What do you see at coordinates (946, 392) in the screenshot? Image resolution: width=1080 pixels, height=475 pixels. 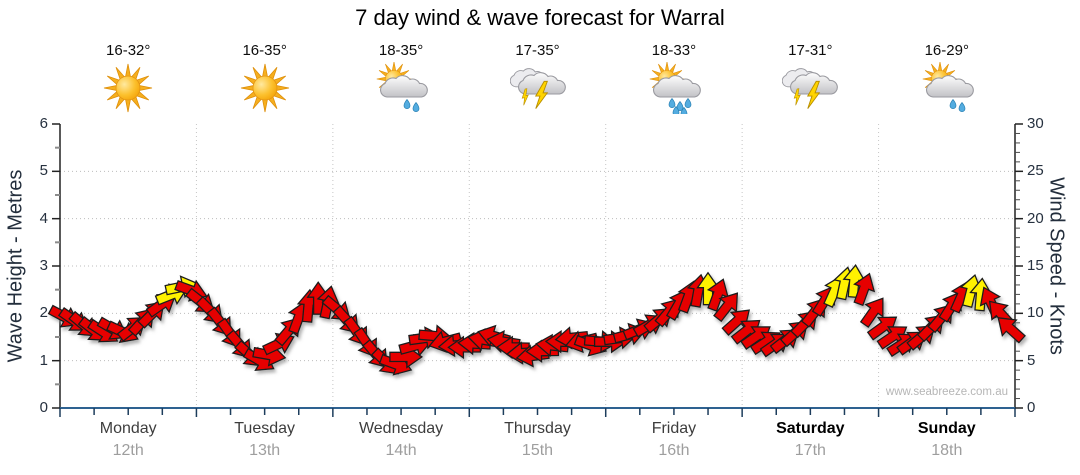 I see `watermark: www.seabreeze.com.au` at bounding box center [946, 392].